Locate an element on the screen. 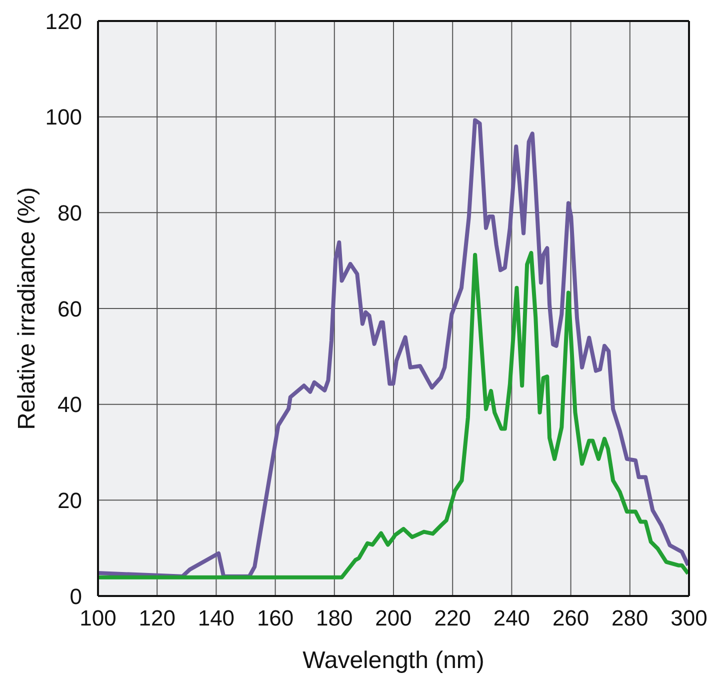 This screenshot has height=680, width=713. x-tick-label: 160 is located at coordinates (275, 618).